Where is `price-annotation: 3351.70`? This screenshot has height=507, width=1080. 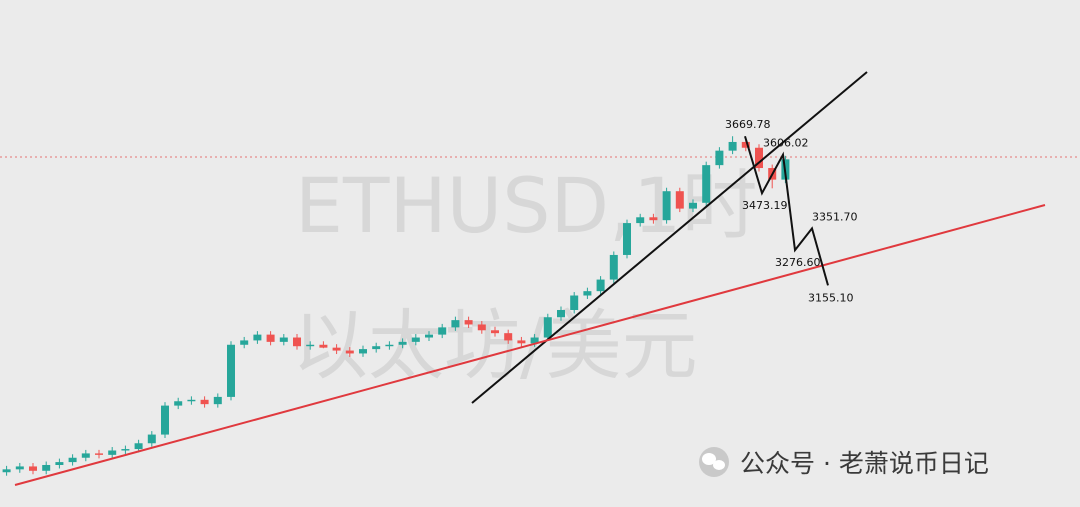 price-annotation: 3351.70 is located at coordinates (835, 216).